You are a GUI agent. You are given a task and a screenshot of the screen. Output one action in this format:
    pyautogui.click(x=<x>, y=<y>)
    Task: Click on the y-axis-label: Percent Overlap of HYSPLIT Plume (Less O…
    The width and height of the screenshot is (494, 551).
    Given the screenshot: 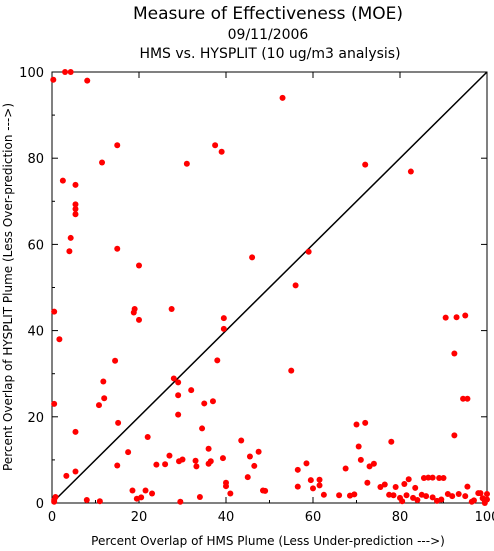 What is the action you would take?
    pyautogui.click(x=8, y=287)
    